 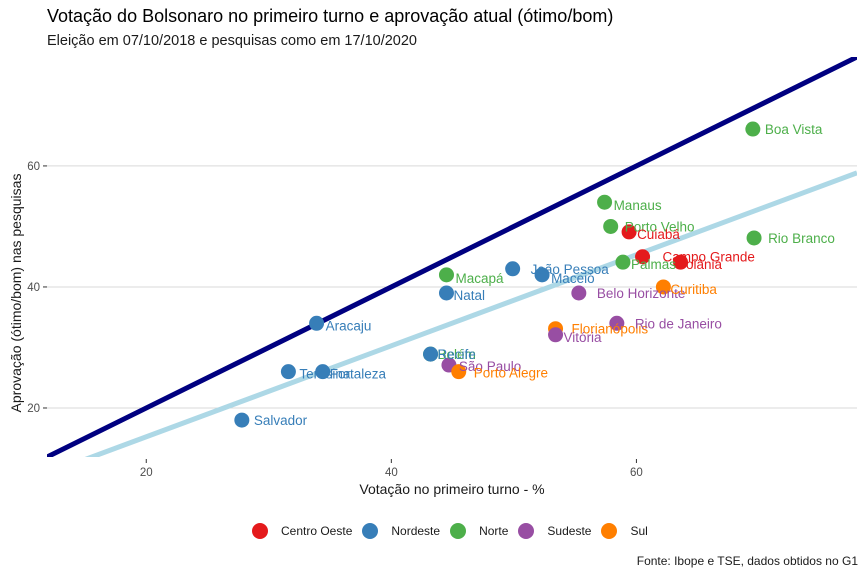 I want to click on point-porto-alegre, so click(x=459, y=372).